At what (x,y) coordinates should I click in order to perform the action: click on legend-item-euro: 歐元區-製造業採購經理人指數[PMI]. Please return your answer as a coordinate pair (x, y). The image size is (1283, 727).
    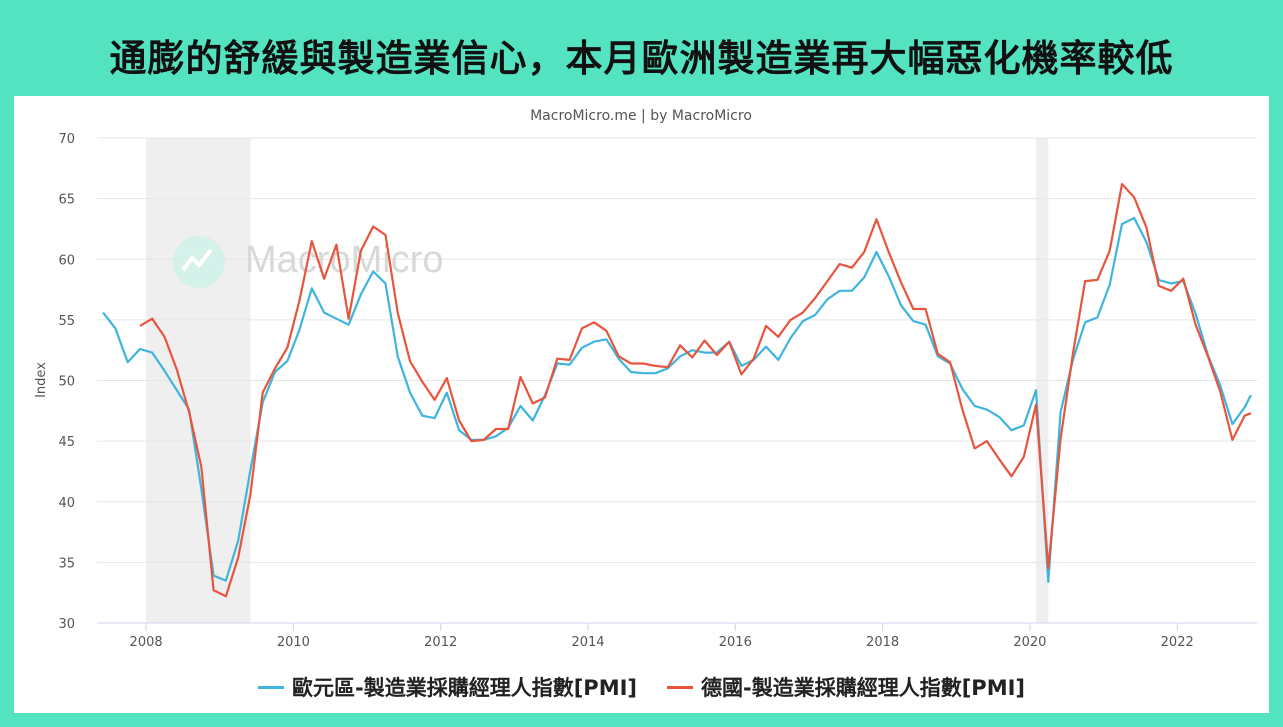
    Looking at the image, I should click on (447, 687).